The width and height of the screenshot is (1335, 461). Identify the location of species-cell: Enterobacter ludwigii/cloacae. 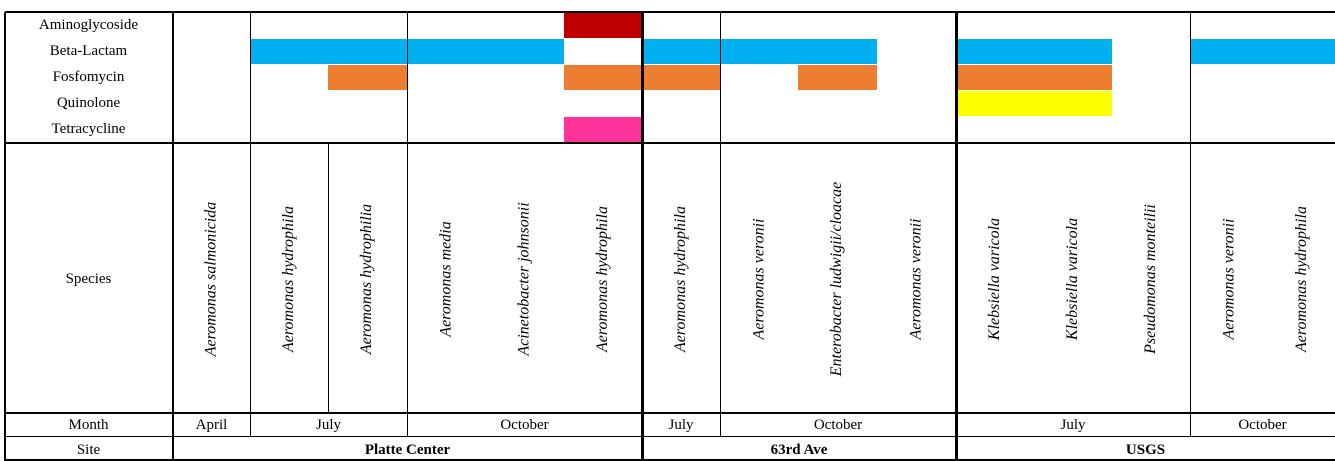
(837, 279).